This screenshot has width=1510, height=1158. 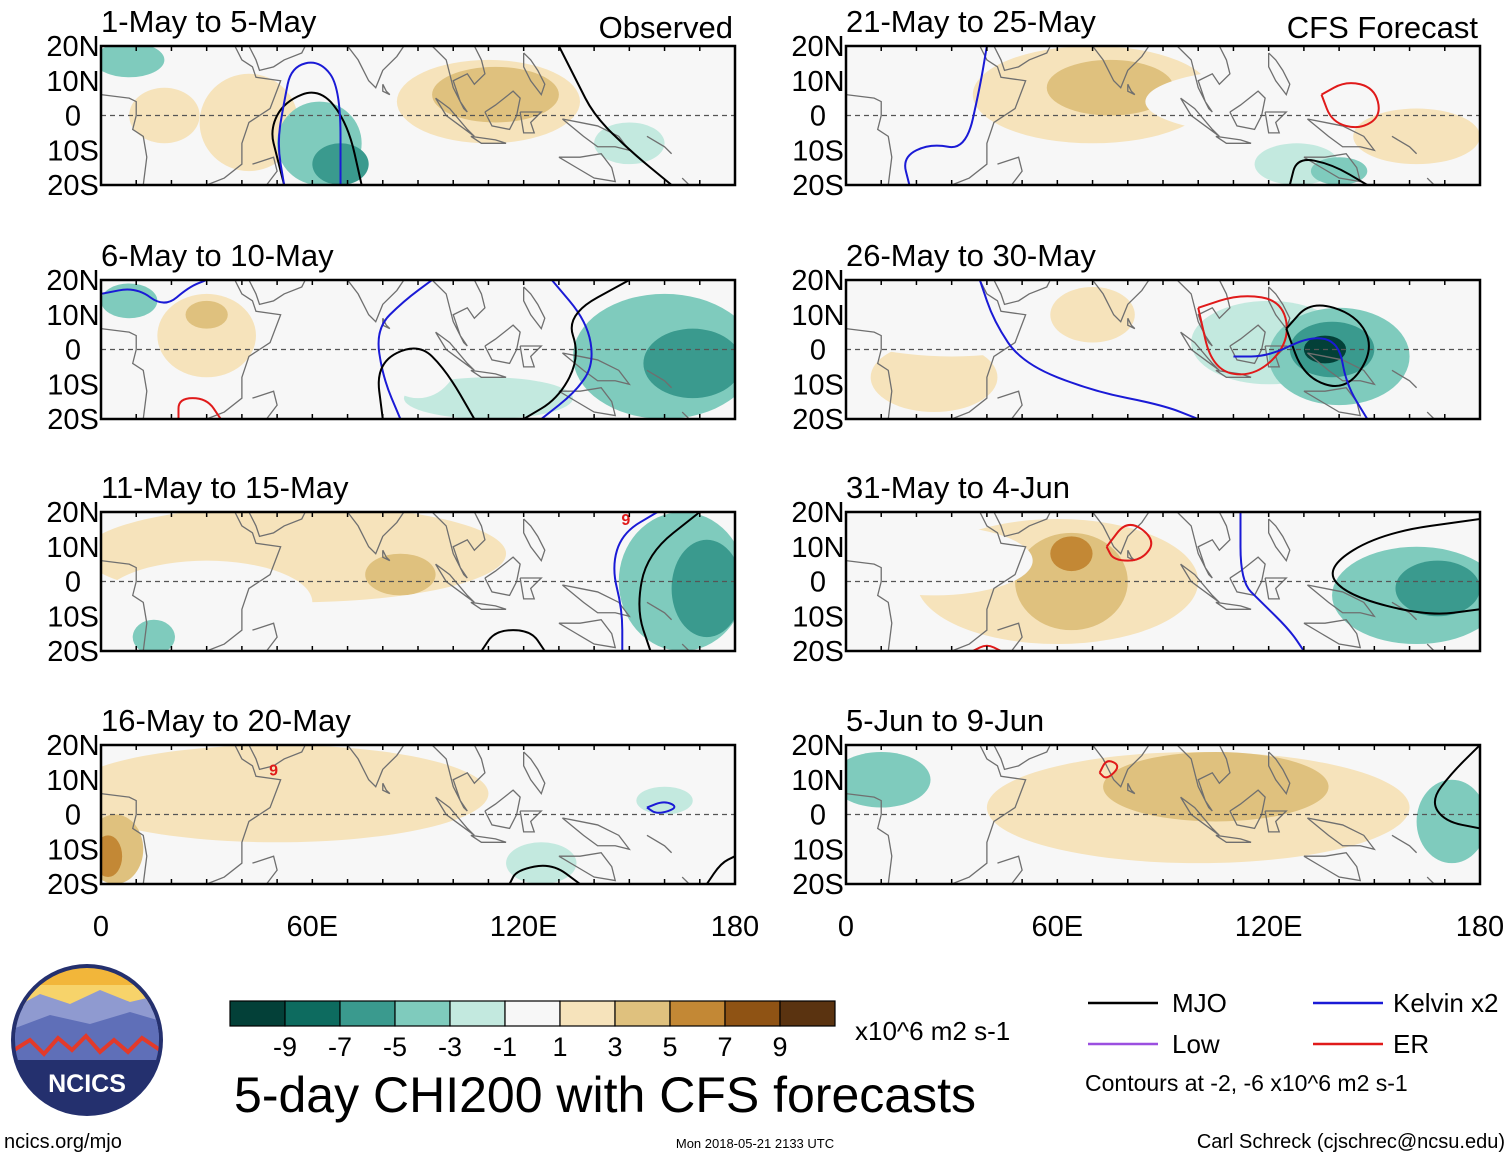 What do you see at coordinates (87, 1040) in the screenshot?
I see `ncics-logo: NCICS` at bounding box center [87, 1040].